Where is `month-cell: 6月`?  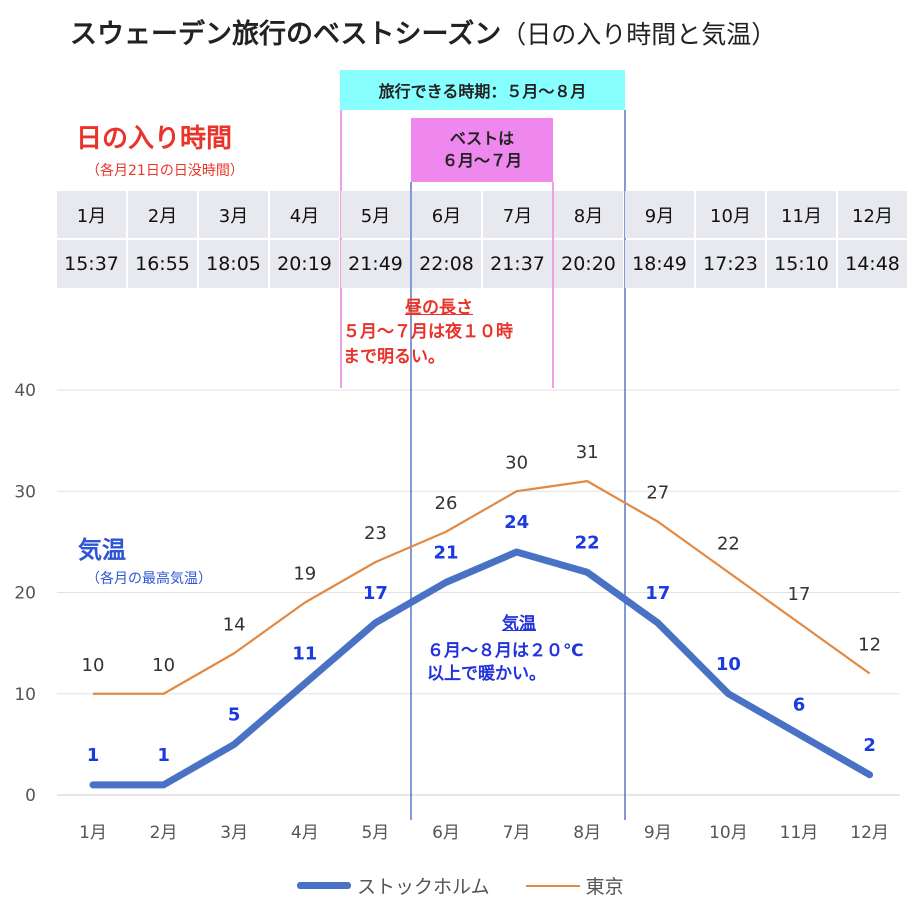
month-cell: 6月 is located at coordinates (446, 214).